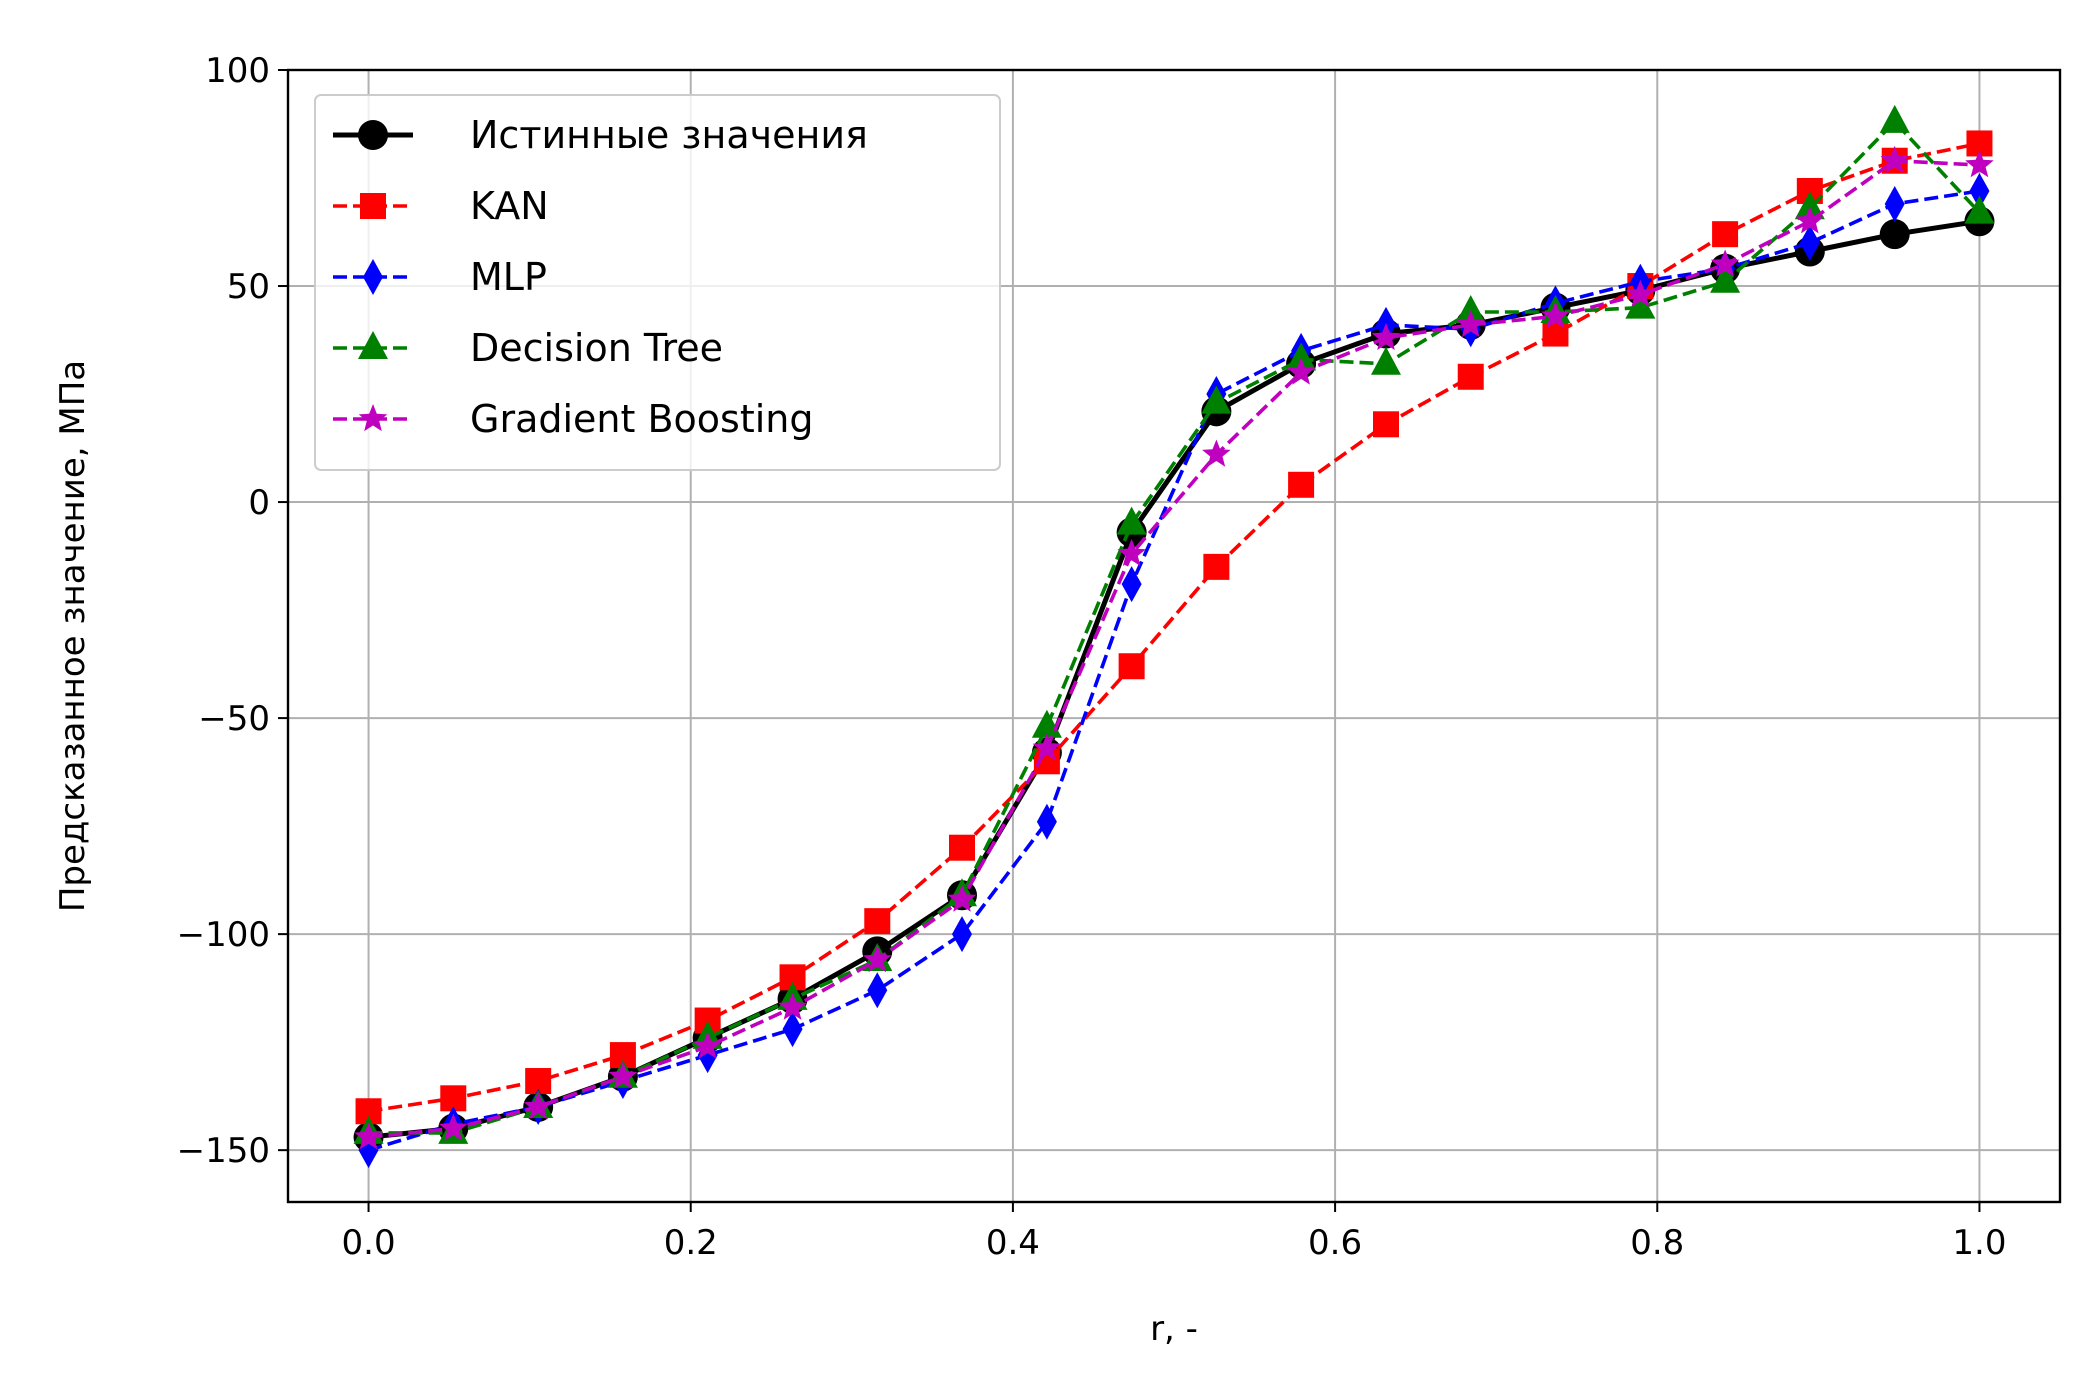 The width and height of the screenshot is (2100, 1400). I want to click on y-tick-label: 50, so click(248, 287).